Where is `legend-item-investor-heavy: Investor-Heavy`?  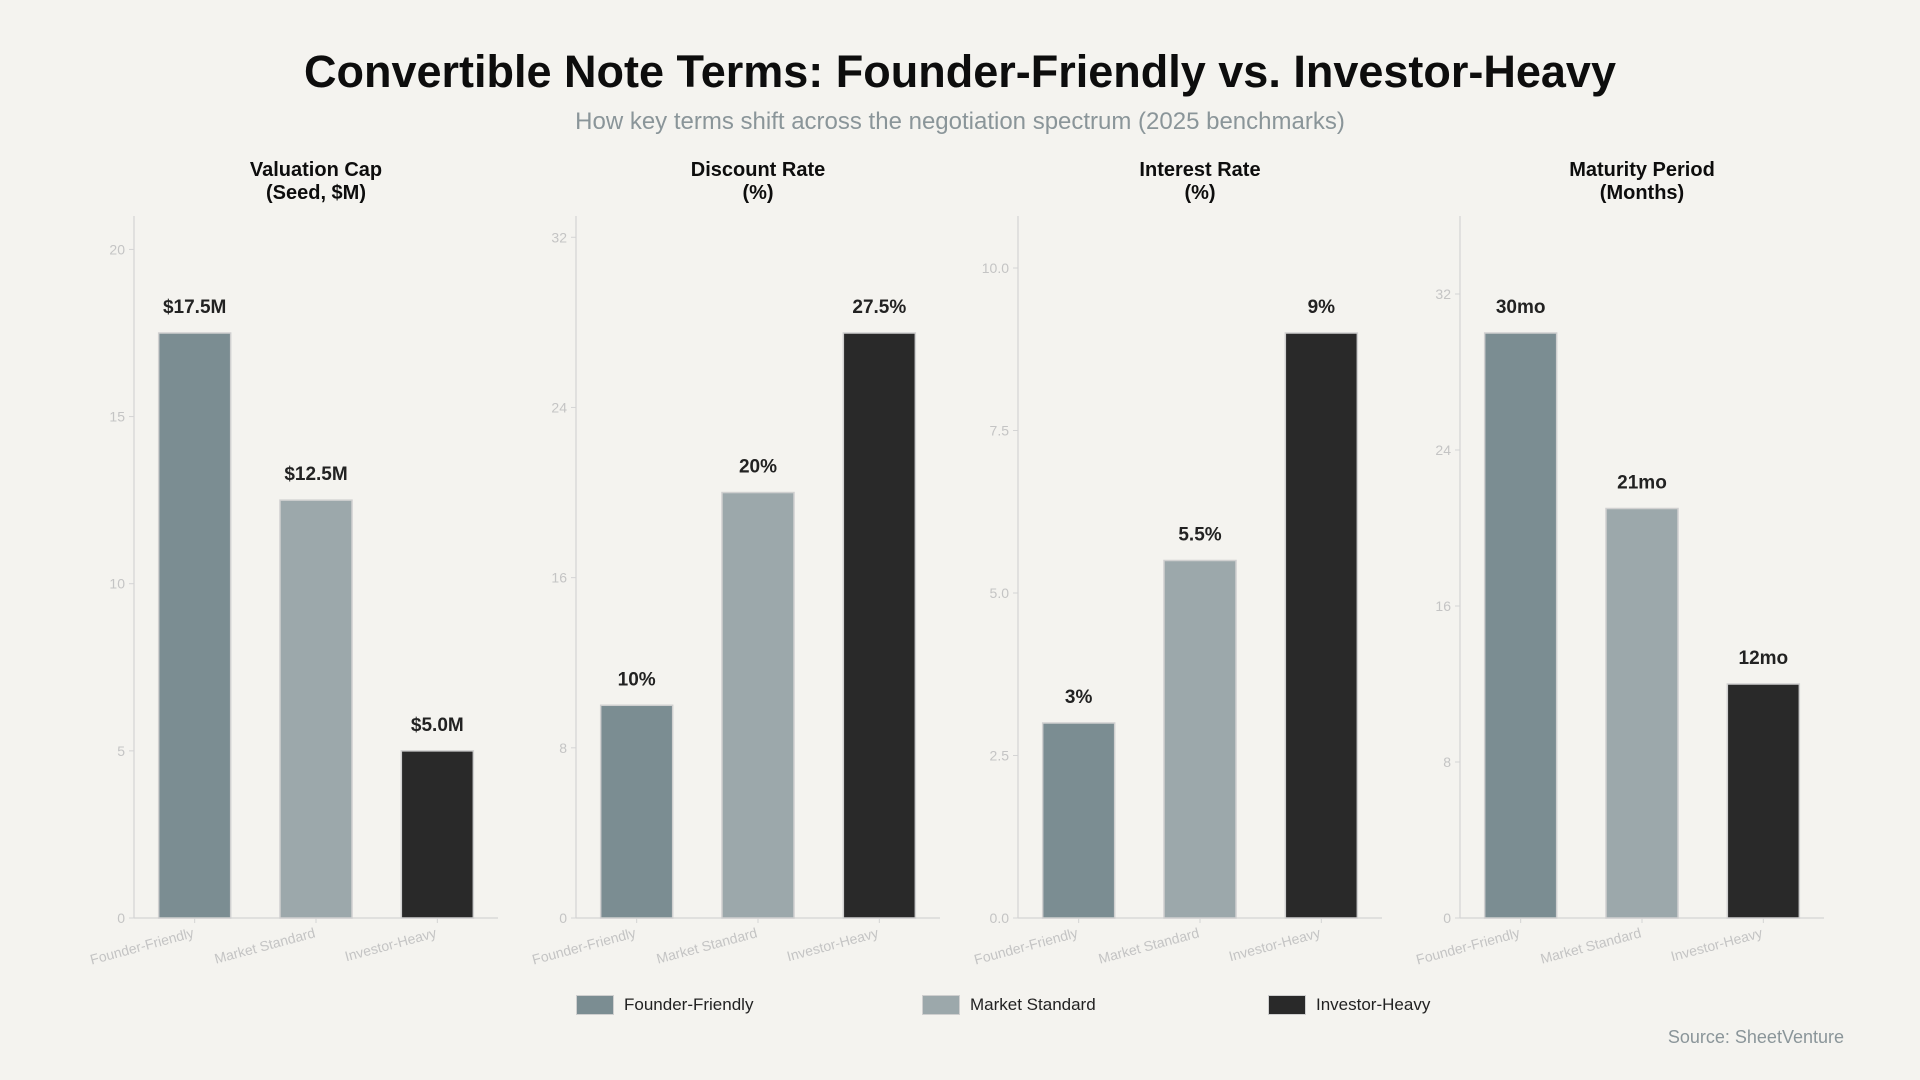 legend-item-investor-heavy: Investor-Heavy is located at coordinates (1349, 1005).